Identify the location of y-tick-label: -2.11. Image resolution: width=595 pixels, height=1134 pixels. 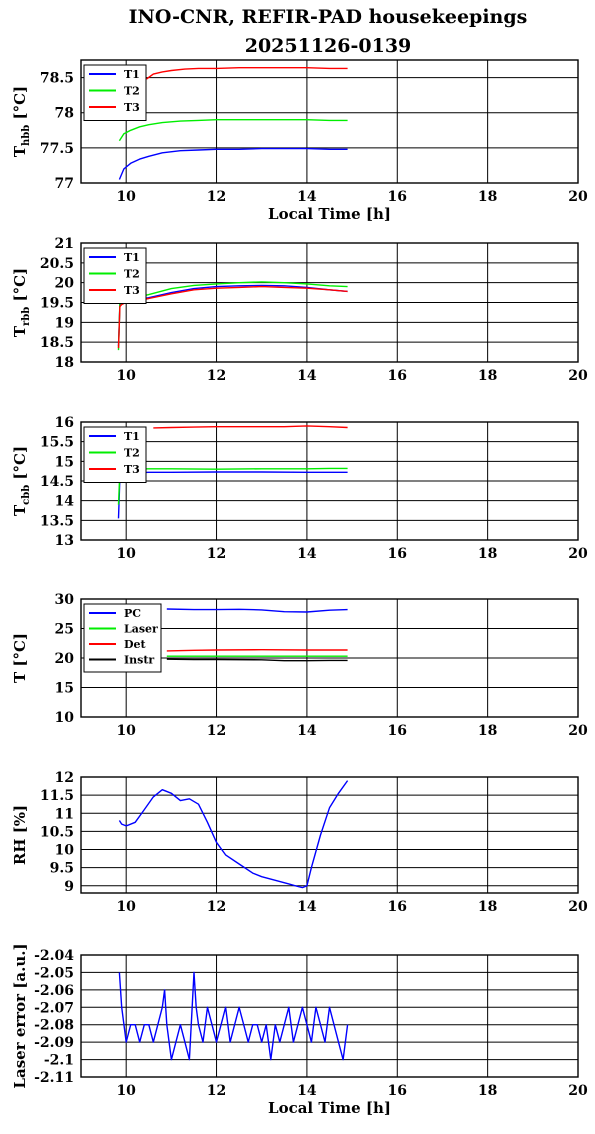
(54, 1078).